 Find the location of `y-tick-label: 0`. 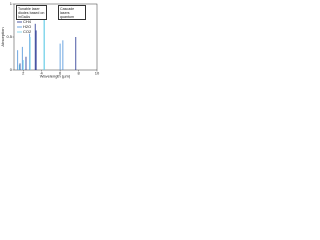

y-tick-label: 0 is located at coordinates (11, 69).